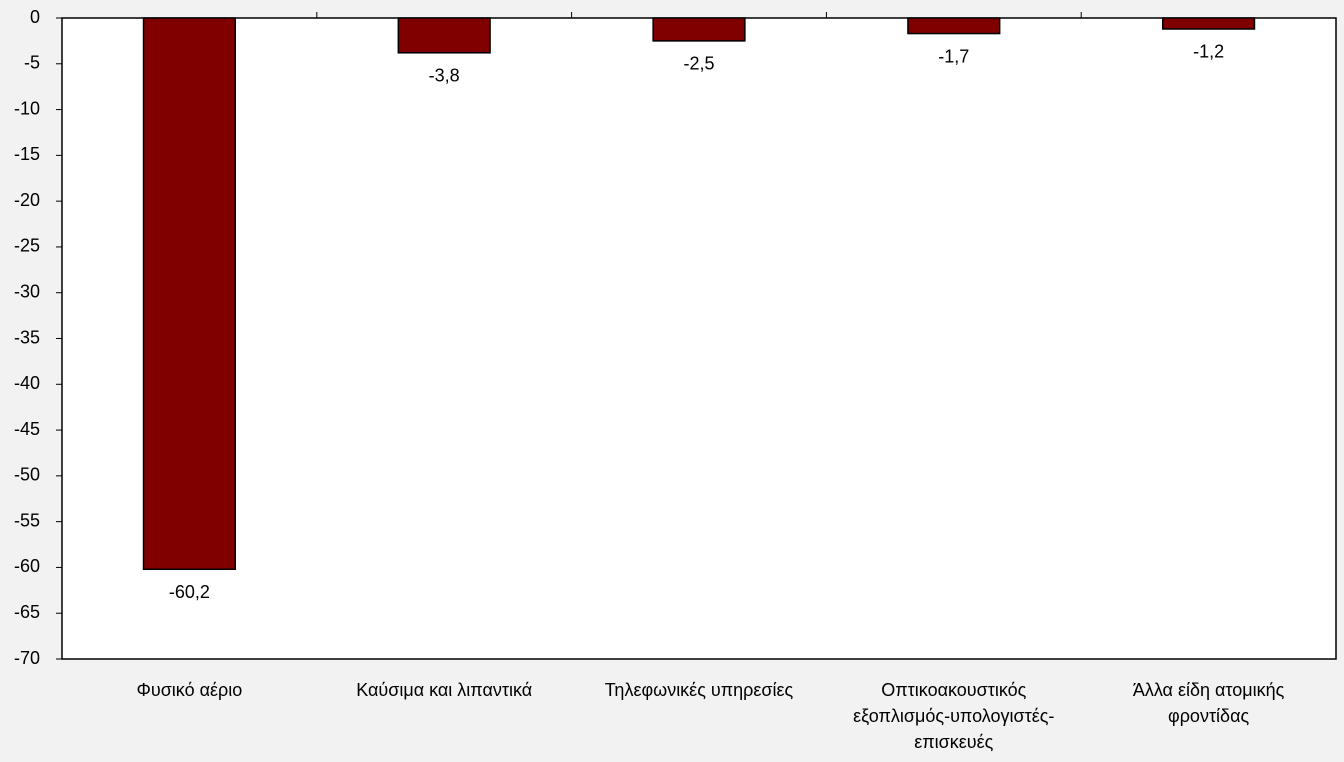  Describe the element at coordinates (27, 246) in the screenshot. I see `y-tick-label: -25` at that location.